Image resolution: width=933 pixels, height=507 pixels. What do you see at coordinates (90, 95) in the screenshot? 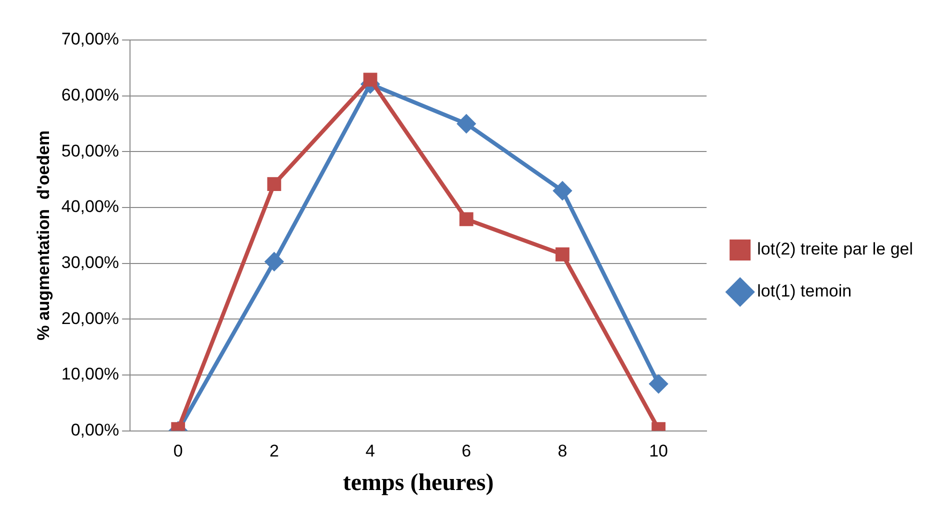
I see `y-tick-label: 60,00%` at bounding box center [90, 95].